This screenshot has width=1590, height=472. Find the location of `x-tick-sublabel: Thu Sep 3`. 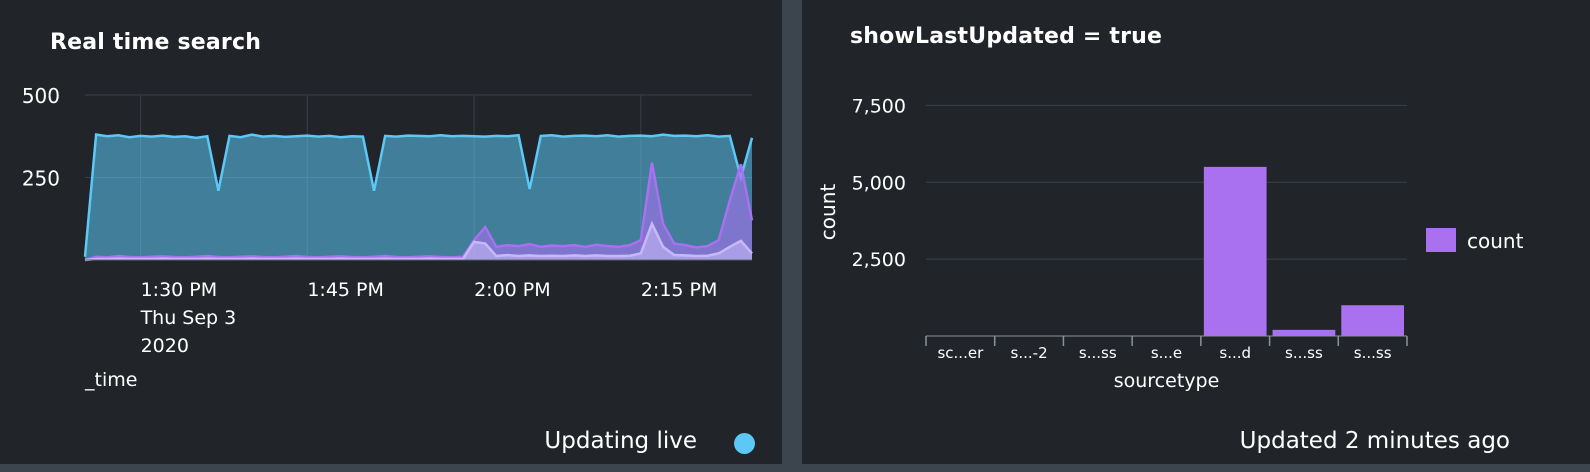

x-tick-sublabel: Thu Sep 3 is located at coordinates (188, 318).